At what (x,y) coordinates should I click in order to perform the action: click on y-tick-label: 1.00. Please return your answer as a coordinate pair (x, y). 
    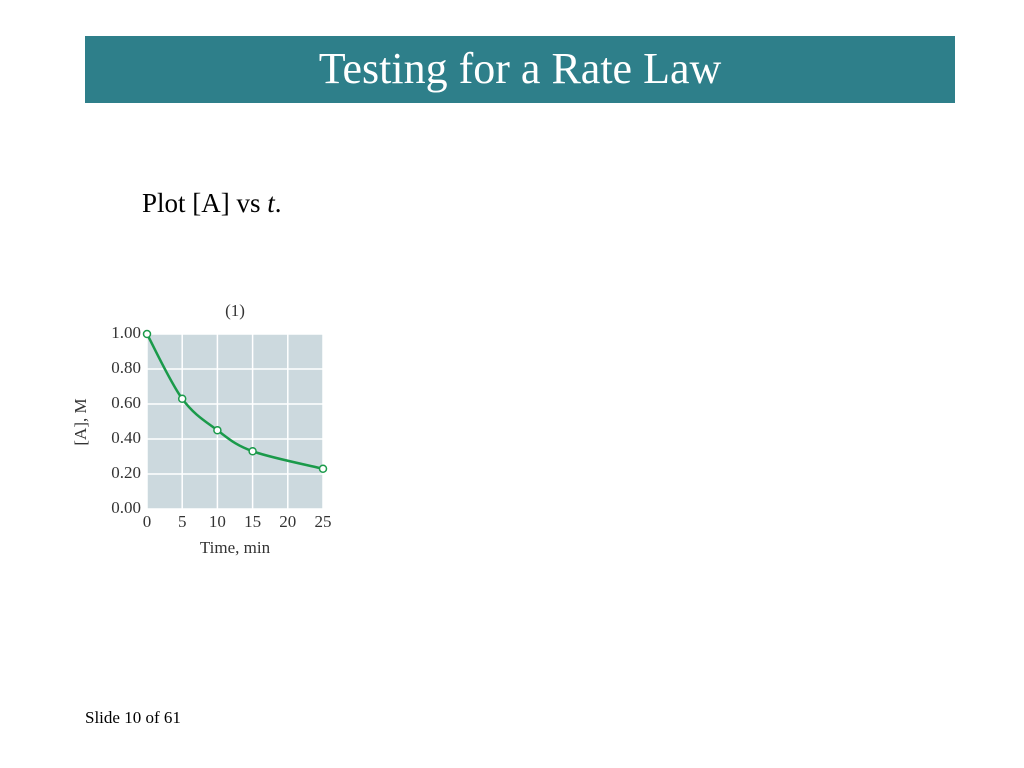
    Looking at the image, I should click on (126, 332).